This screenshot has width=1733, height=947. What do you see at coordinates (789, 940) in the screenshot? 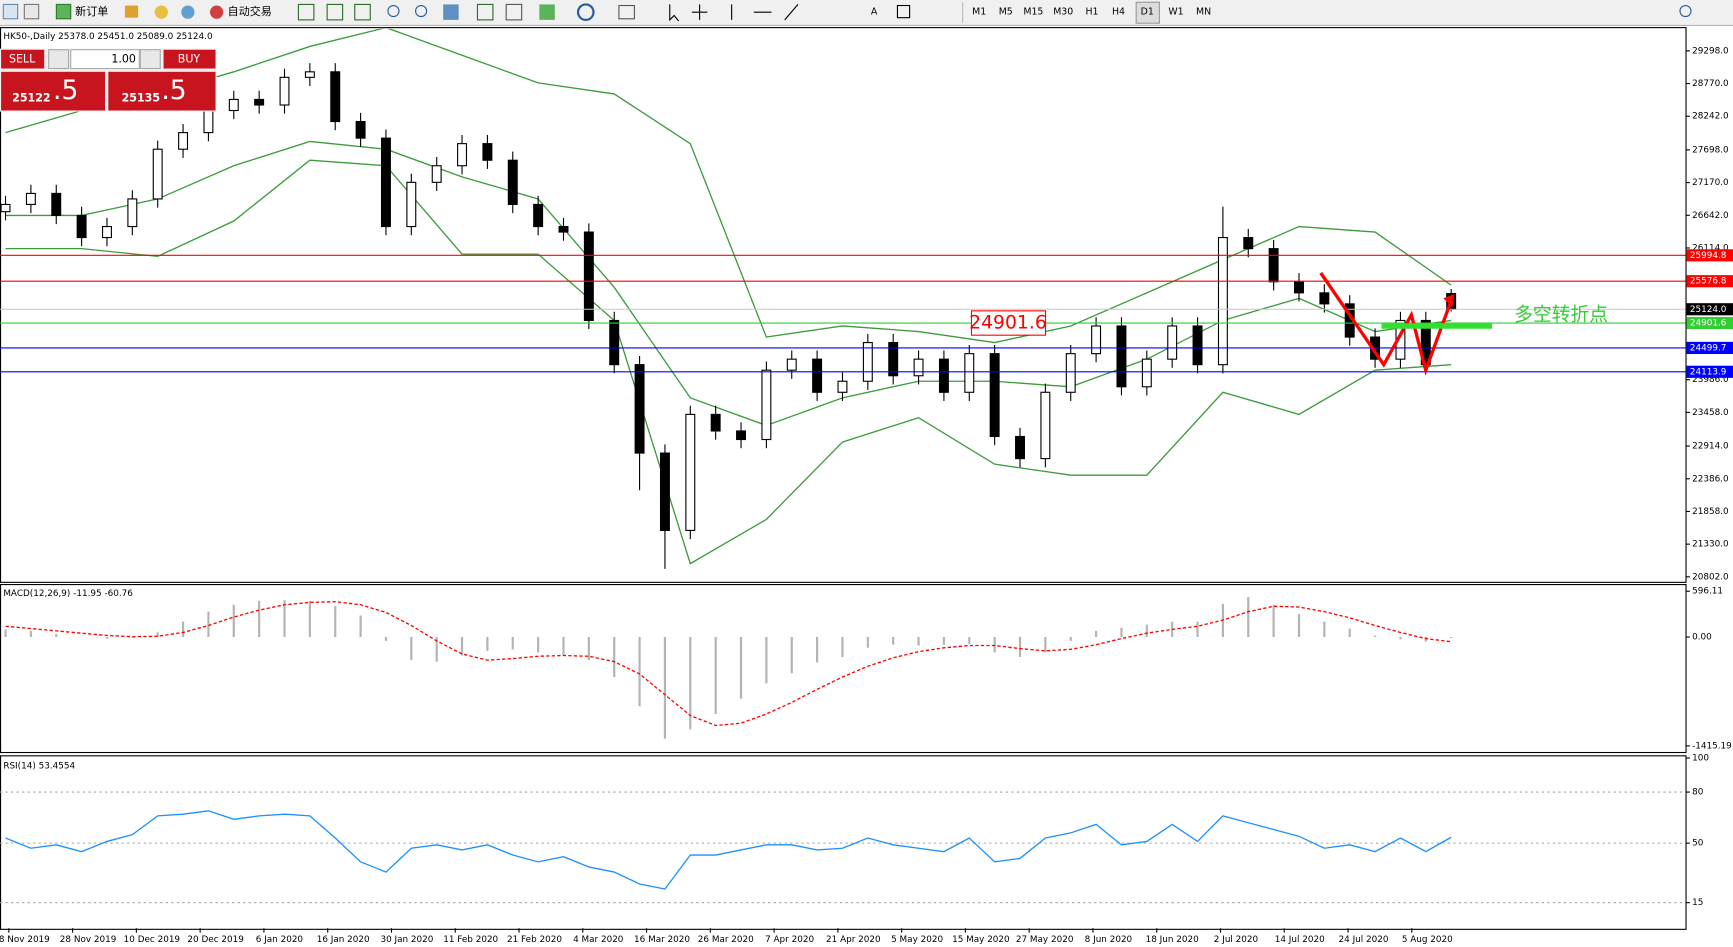
I see `x-tick-label: 7 Apr 2020` at bounding box center [789, 940].